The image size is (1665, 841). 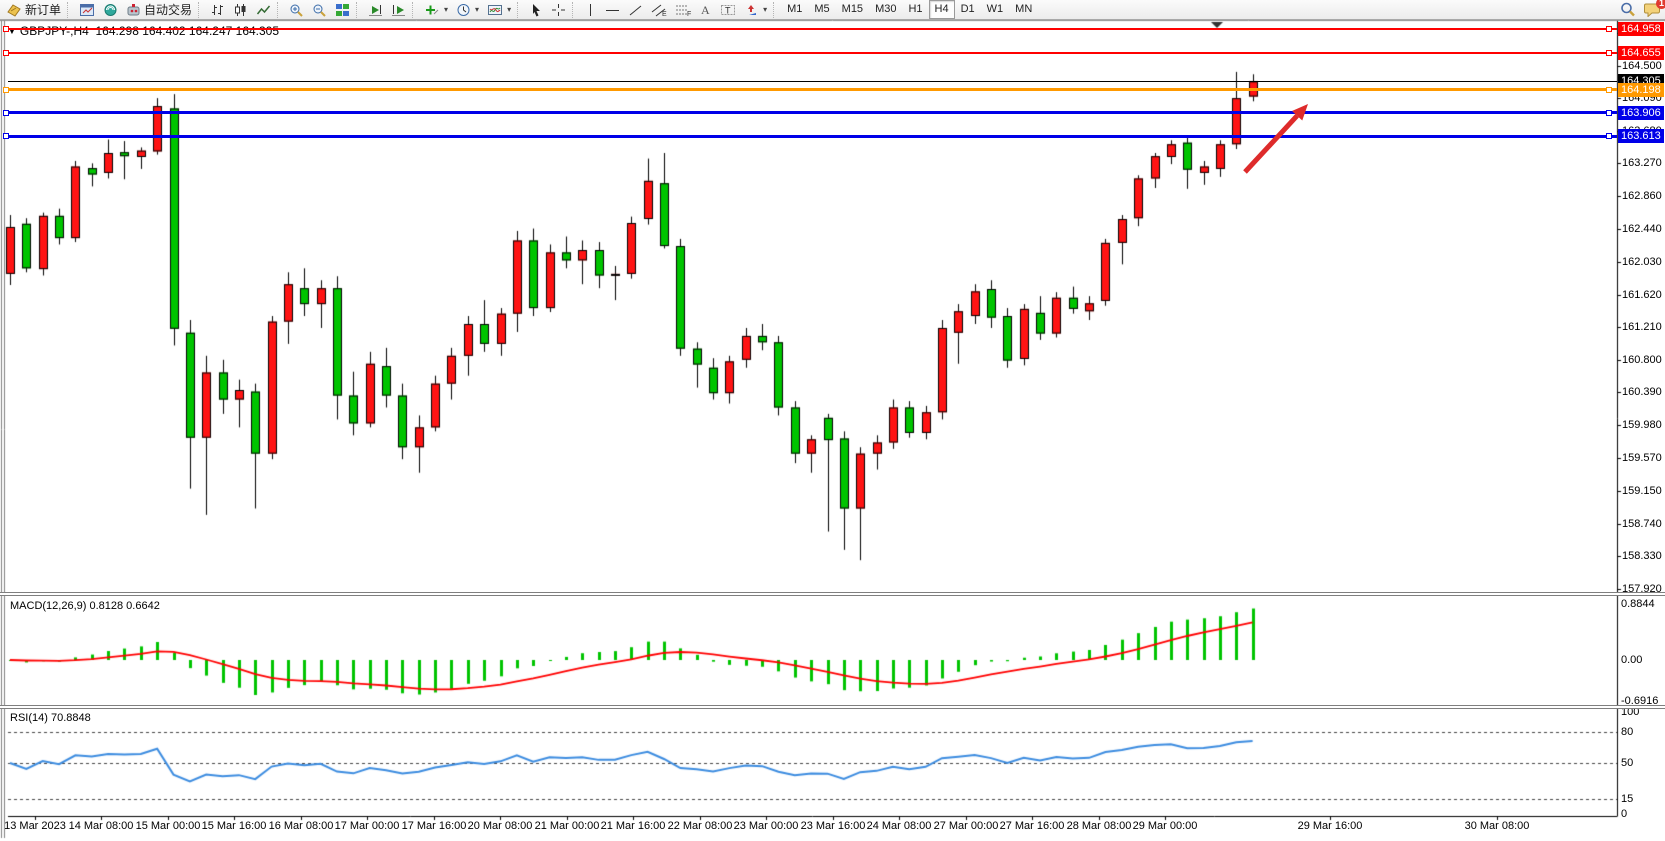 I want to click on search-icon, so click(x=1628, y=9).